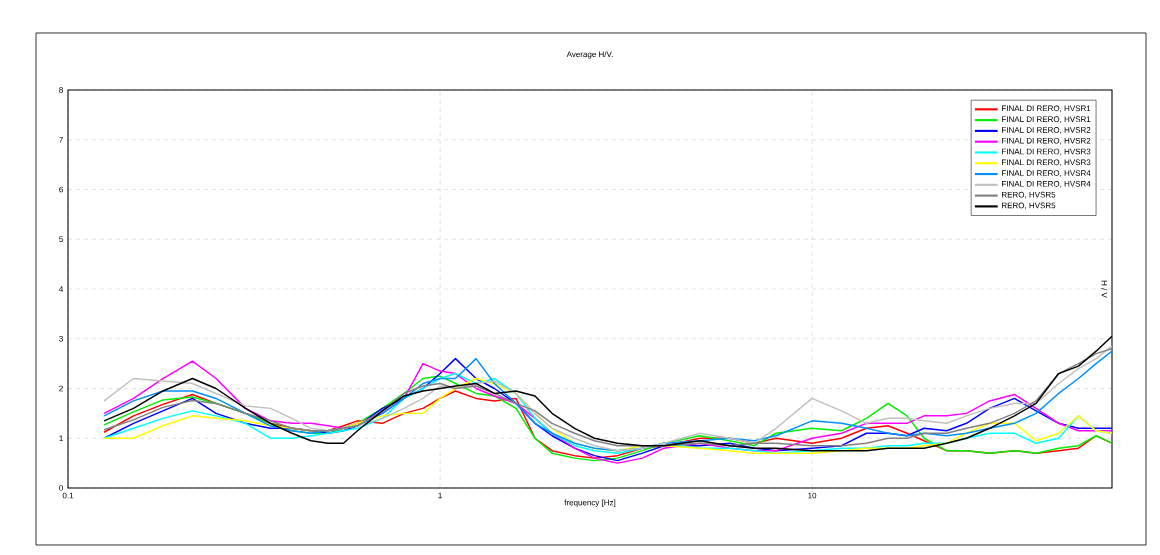  Describe the element at coordinates (1104, 289) in the screenshot. I see `y-axis-title: H / V` at that location.